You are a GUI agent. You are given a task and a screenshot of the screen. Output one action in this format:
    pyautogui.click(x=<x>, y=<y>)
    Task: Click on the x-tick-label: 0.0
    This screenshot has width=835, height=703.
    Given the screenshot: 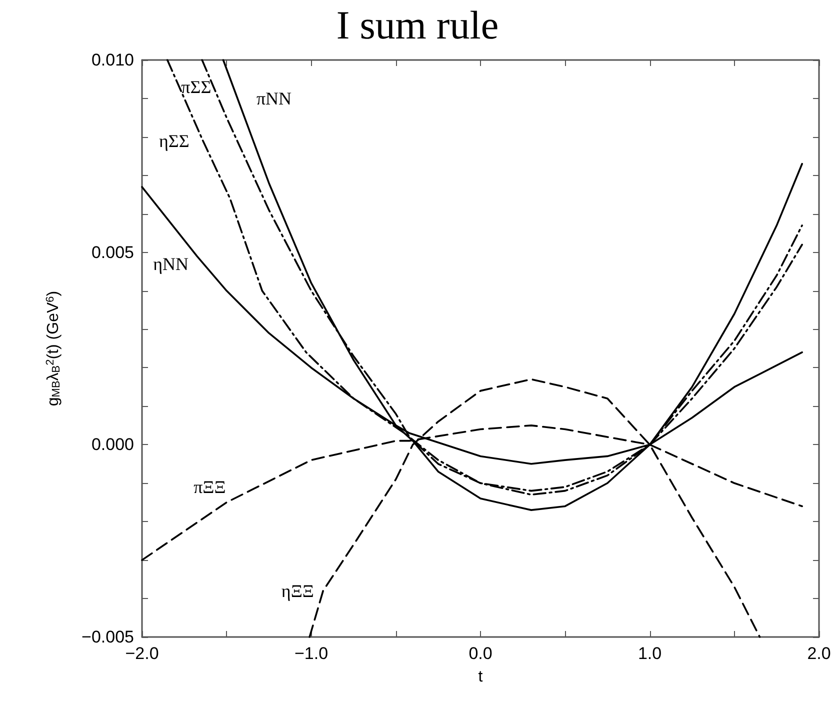 What is the action you would take?
    pyautogui.click(x=480, y=653)
    